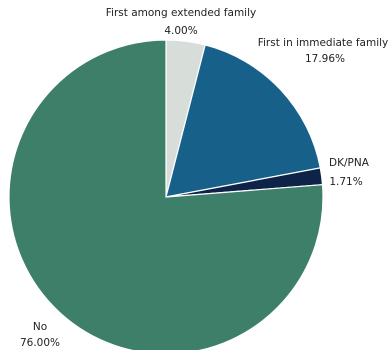  Describe the element at coordinates (325, 59) in the screenshot. I see `slice-value-first-in-immediate-family: 17.96%` at that location.